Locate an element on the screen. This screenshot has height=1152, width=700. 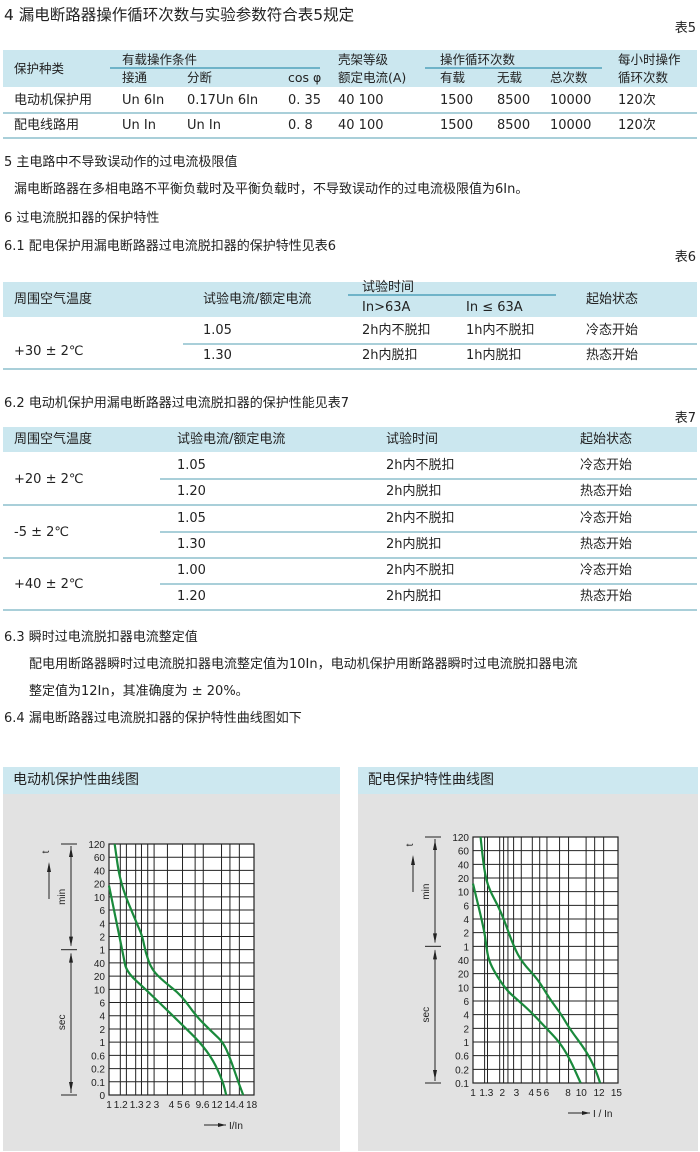
table7-cell: 冷态开始 is located at coordinates (606, 518).